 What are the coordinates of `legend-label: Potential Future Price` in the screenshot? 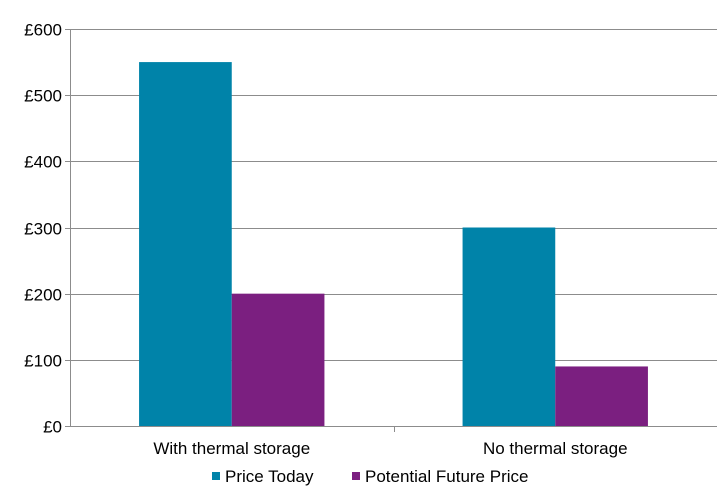 It's located at (446, 476).